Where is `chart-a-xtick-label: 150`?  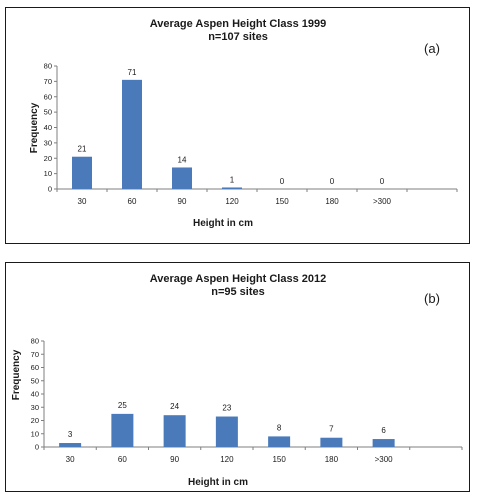 chart-a-xtick-label: 150 is located at coordinates (282, 201).